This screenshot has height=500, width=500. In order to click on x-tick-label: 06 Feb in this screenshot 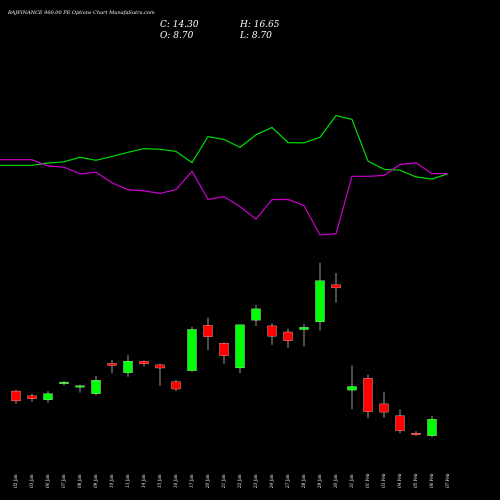, I will do `click(431, 480)`.